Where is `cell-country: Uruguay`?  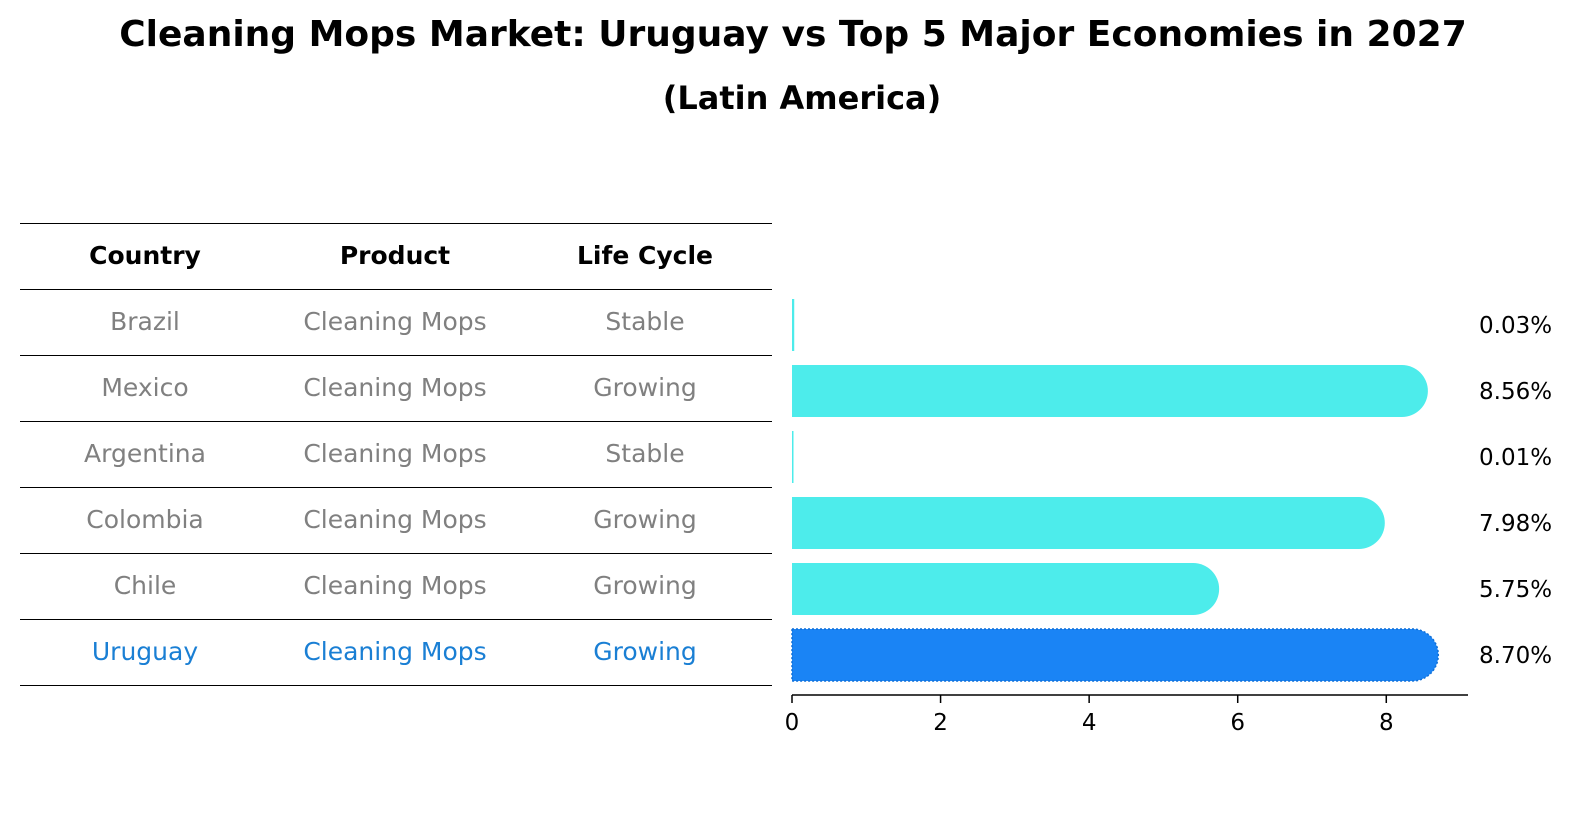 cell-country: Uruguay is located at coordinates (145, 651).